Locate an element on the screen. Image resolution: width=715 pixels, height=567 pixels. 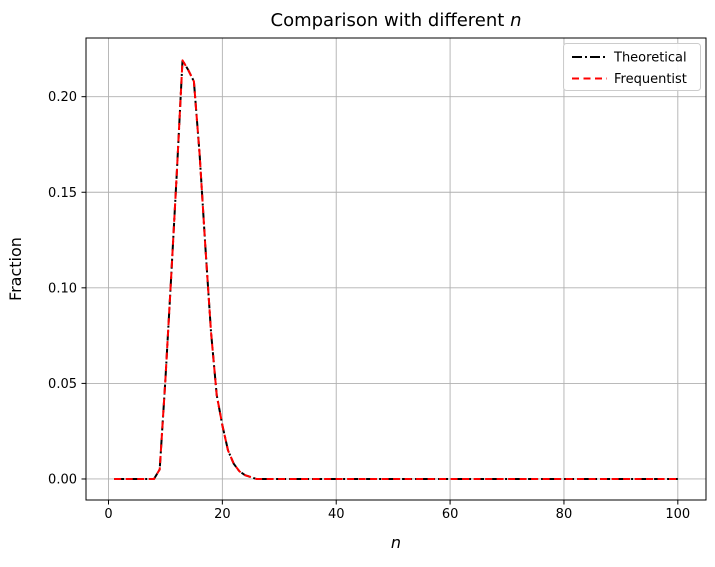
y-tick-label: 0.00 is located at coordinates (62, 480).